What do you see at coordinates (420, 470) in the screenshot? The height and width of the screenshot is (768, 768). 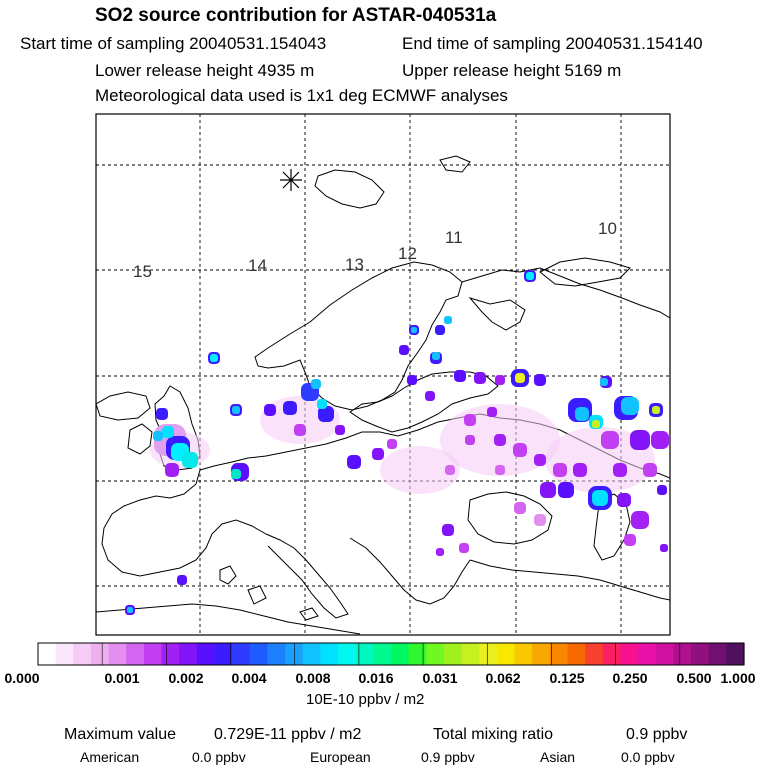 I see `plume-haze` at bounding box center [420, 470].